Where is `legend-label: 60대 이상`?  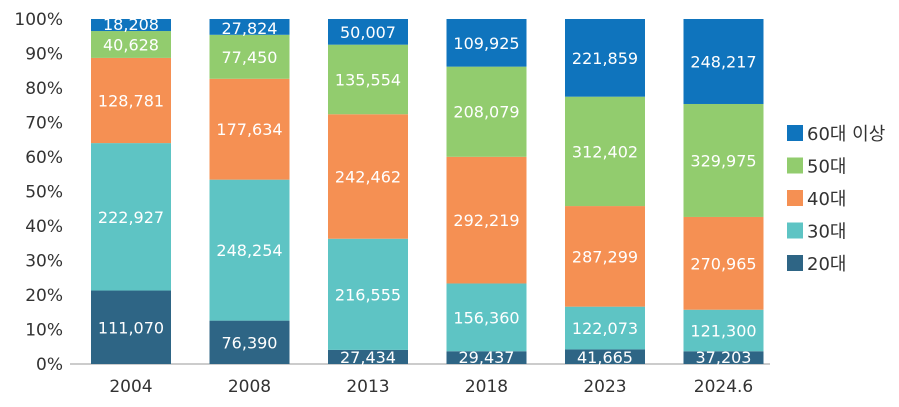
legend-label: 60대 이상 is located at coordinates (846, 134).